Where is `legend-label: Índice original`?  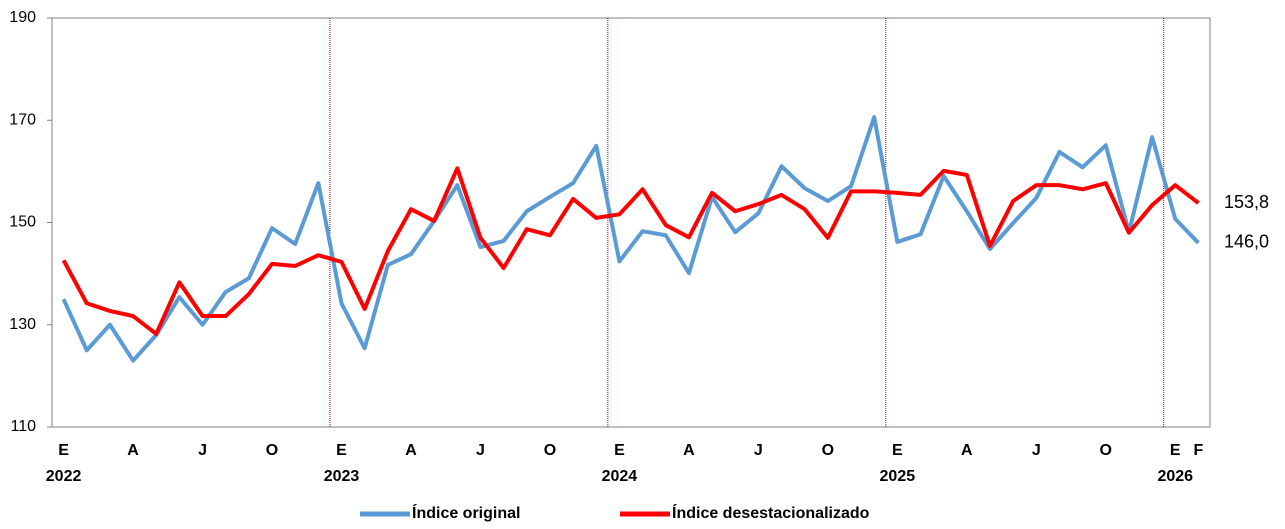 legend-label: Índice original is located at coordinates (466, 512).